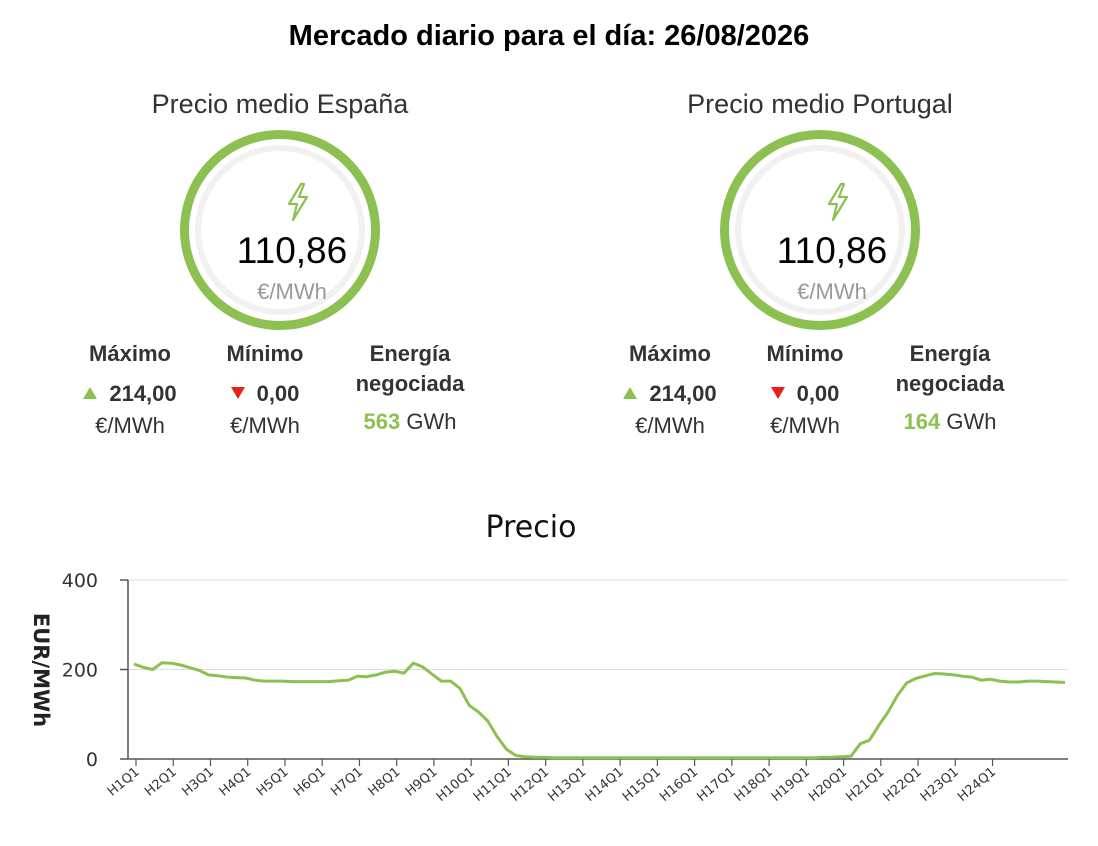  I want to click on x-tick-label: H4Q1, so click(236, 782).